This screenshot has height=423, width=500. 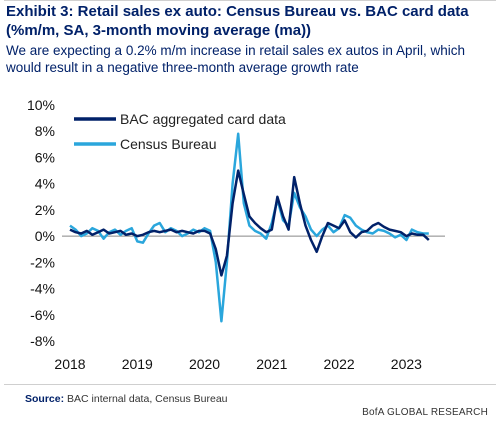 What do you see at coordinates (42, 341) in the screenshot?
I see `y-tick-label: -8%` at bounding box center [42, 341].